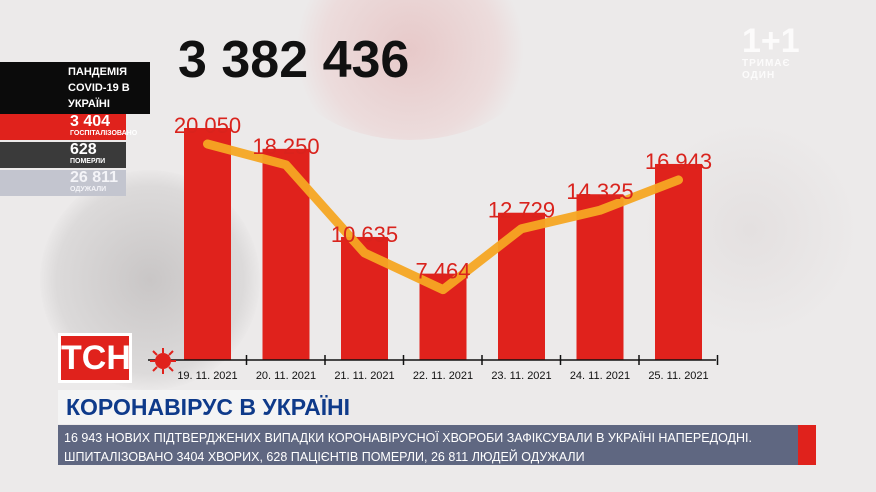  What do you see at coordinates (63, 155) in the screenshot?
I see `stat-died: 628 ПОМЕРЛИ` at bounding box center [63, 155].